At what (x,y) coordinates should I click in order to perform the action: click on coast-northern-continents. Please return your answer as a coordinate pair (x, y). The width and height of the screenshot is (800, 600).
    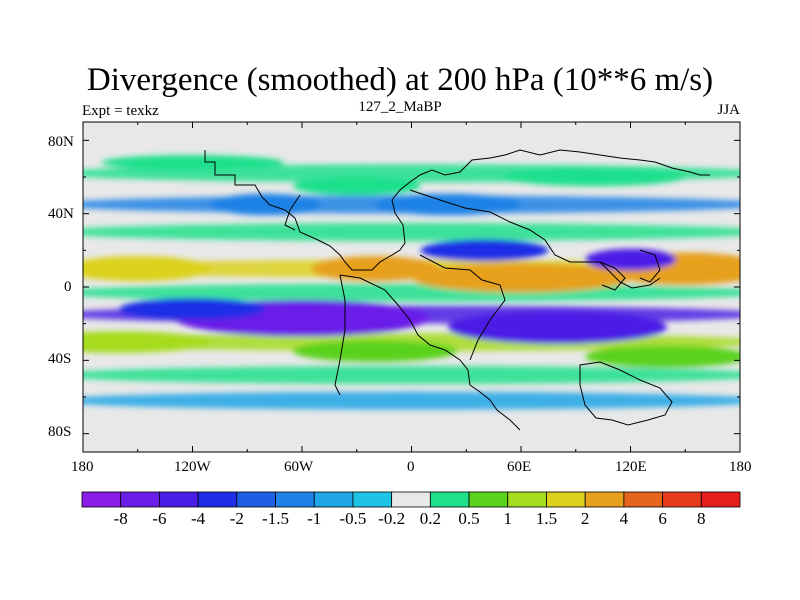
    Looking at the image, I should click on (457, 210).